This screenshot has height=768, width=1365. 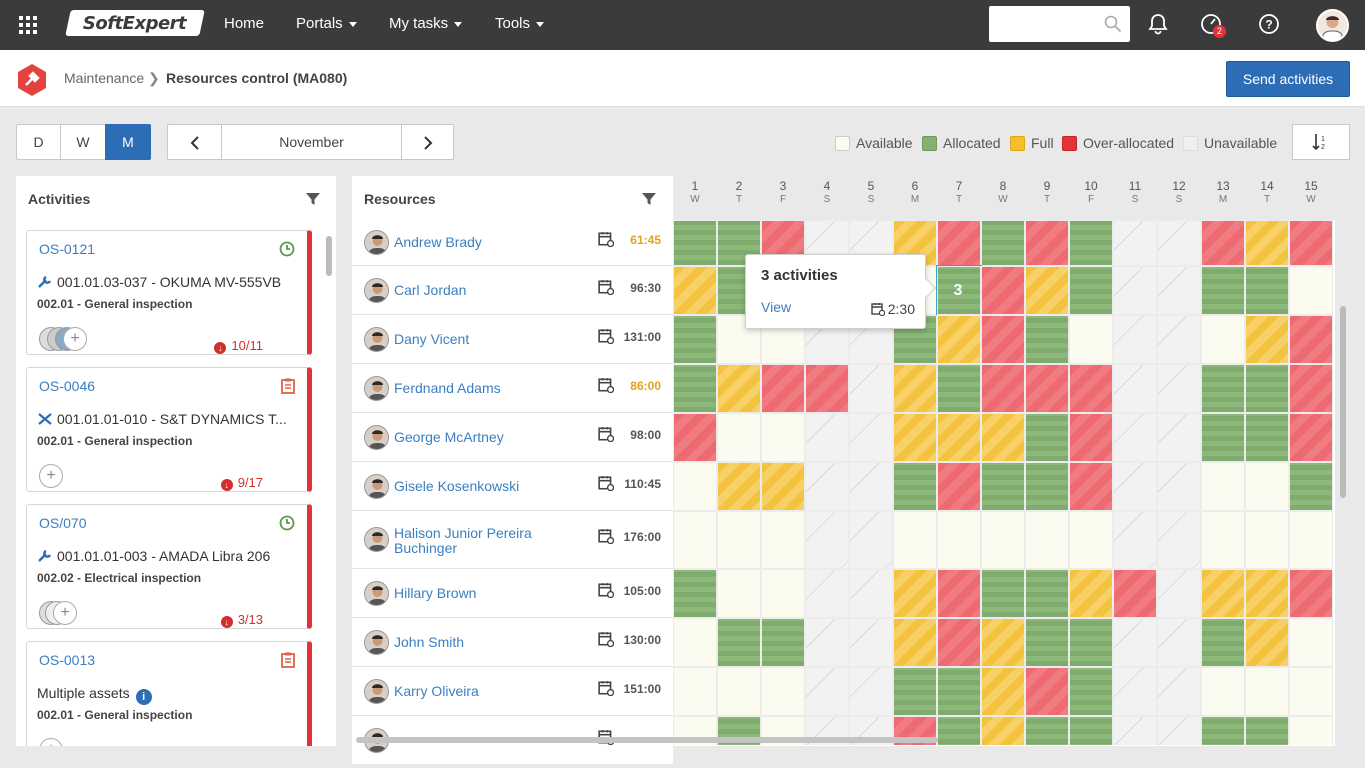 What do you see at coordinates (647, 740) in the screenshot?
I see `horizontal-scrollbar` at bounding box center [647, 740].